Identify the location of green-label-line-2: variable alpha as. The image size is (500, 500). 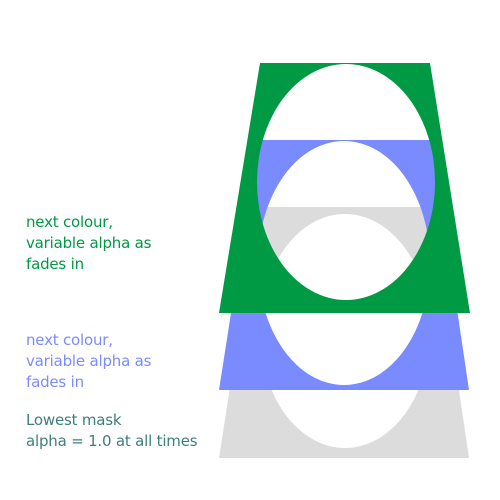
(89, 243).